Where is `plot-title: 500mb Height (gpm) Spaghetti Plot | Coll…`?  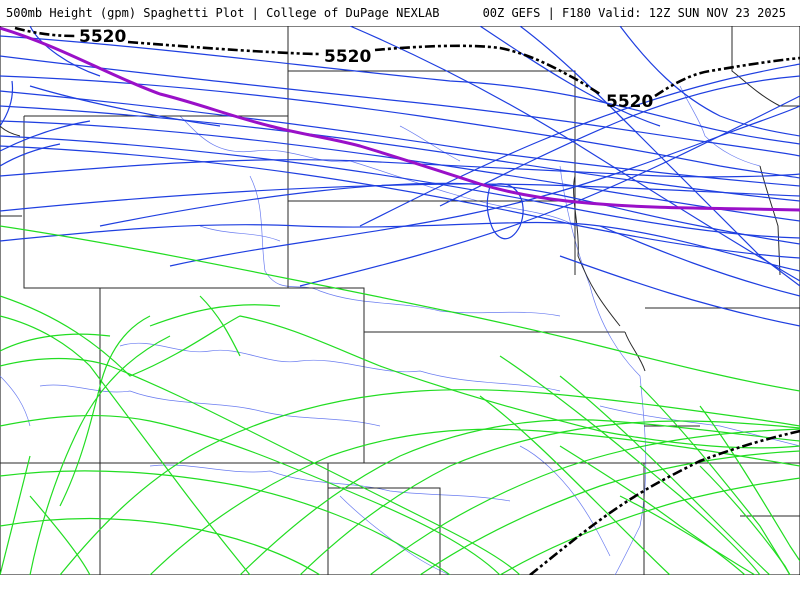
plot-title: 500mb Height (gpm) Spaghetti Plot | Coll… is located at coordinates (223, 13).